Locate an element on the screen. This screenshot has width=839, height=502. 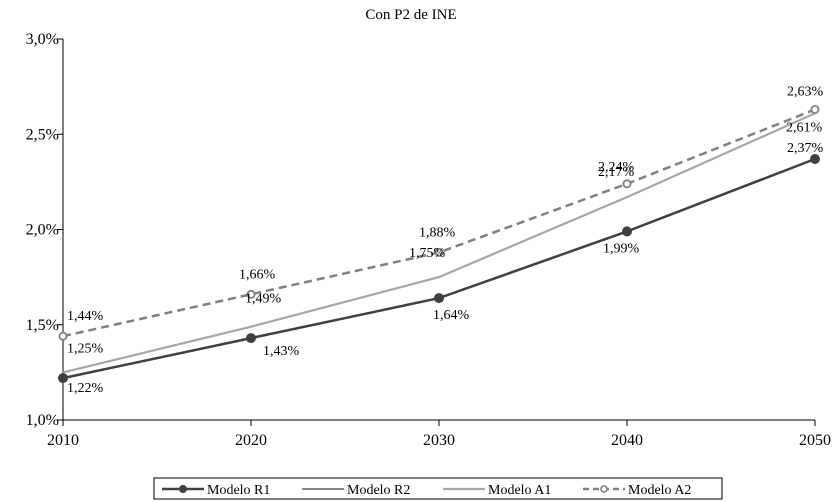
x-tick-label: 2050 is located at coordinates (815, 440).